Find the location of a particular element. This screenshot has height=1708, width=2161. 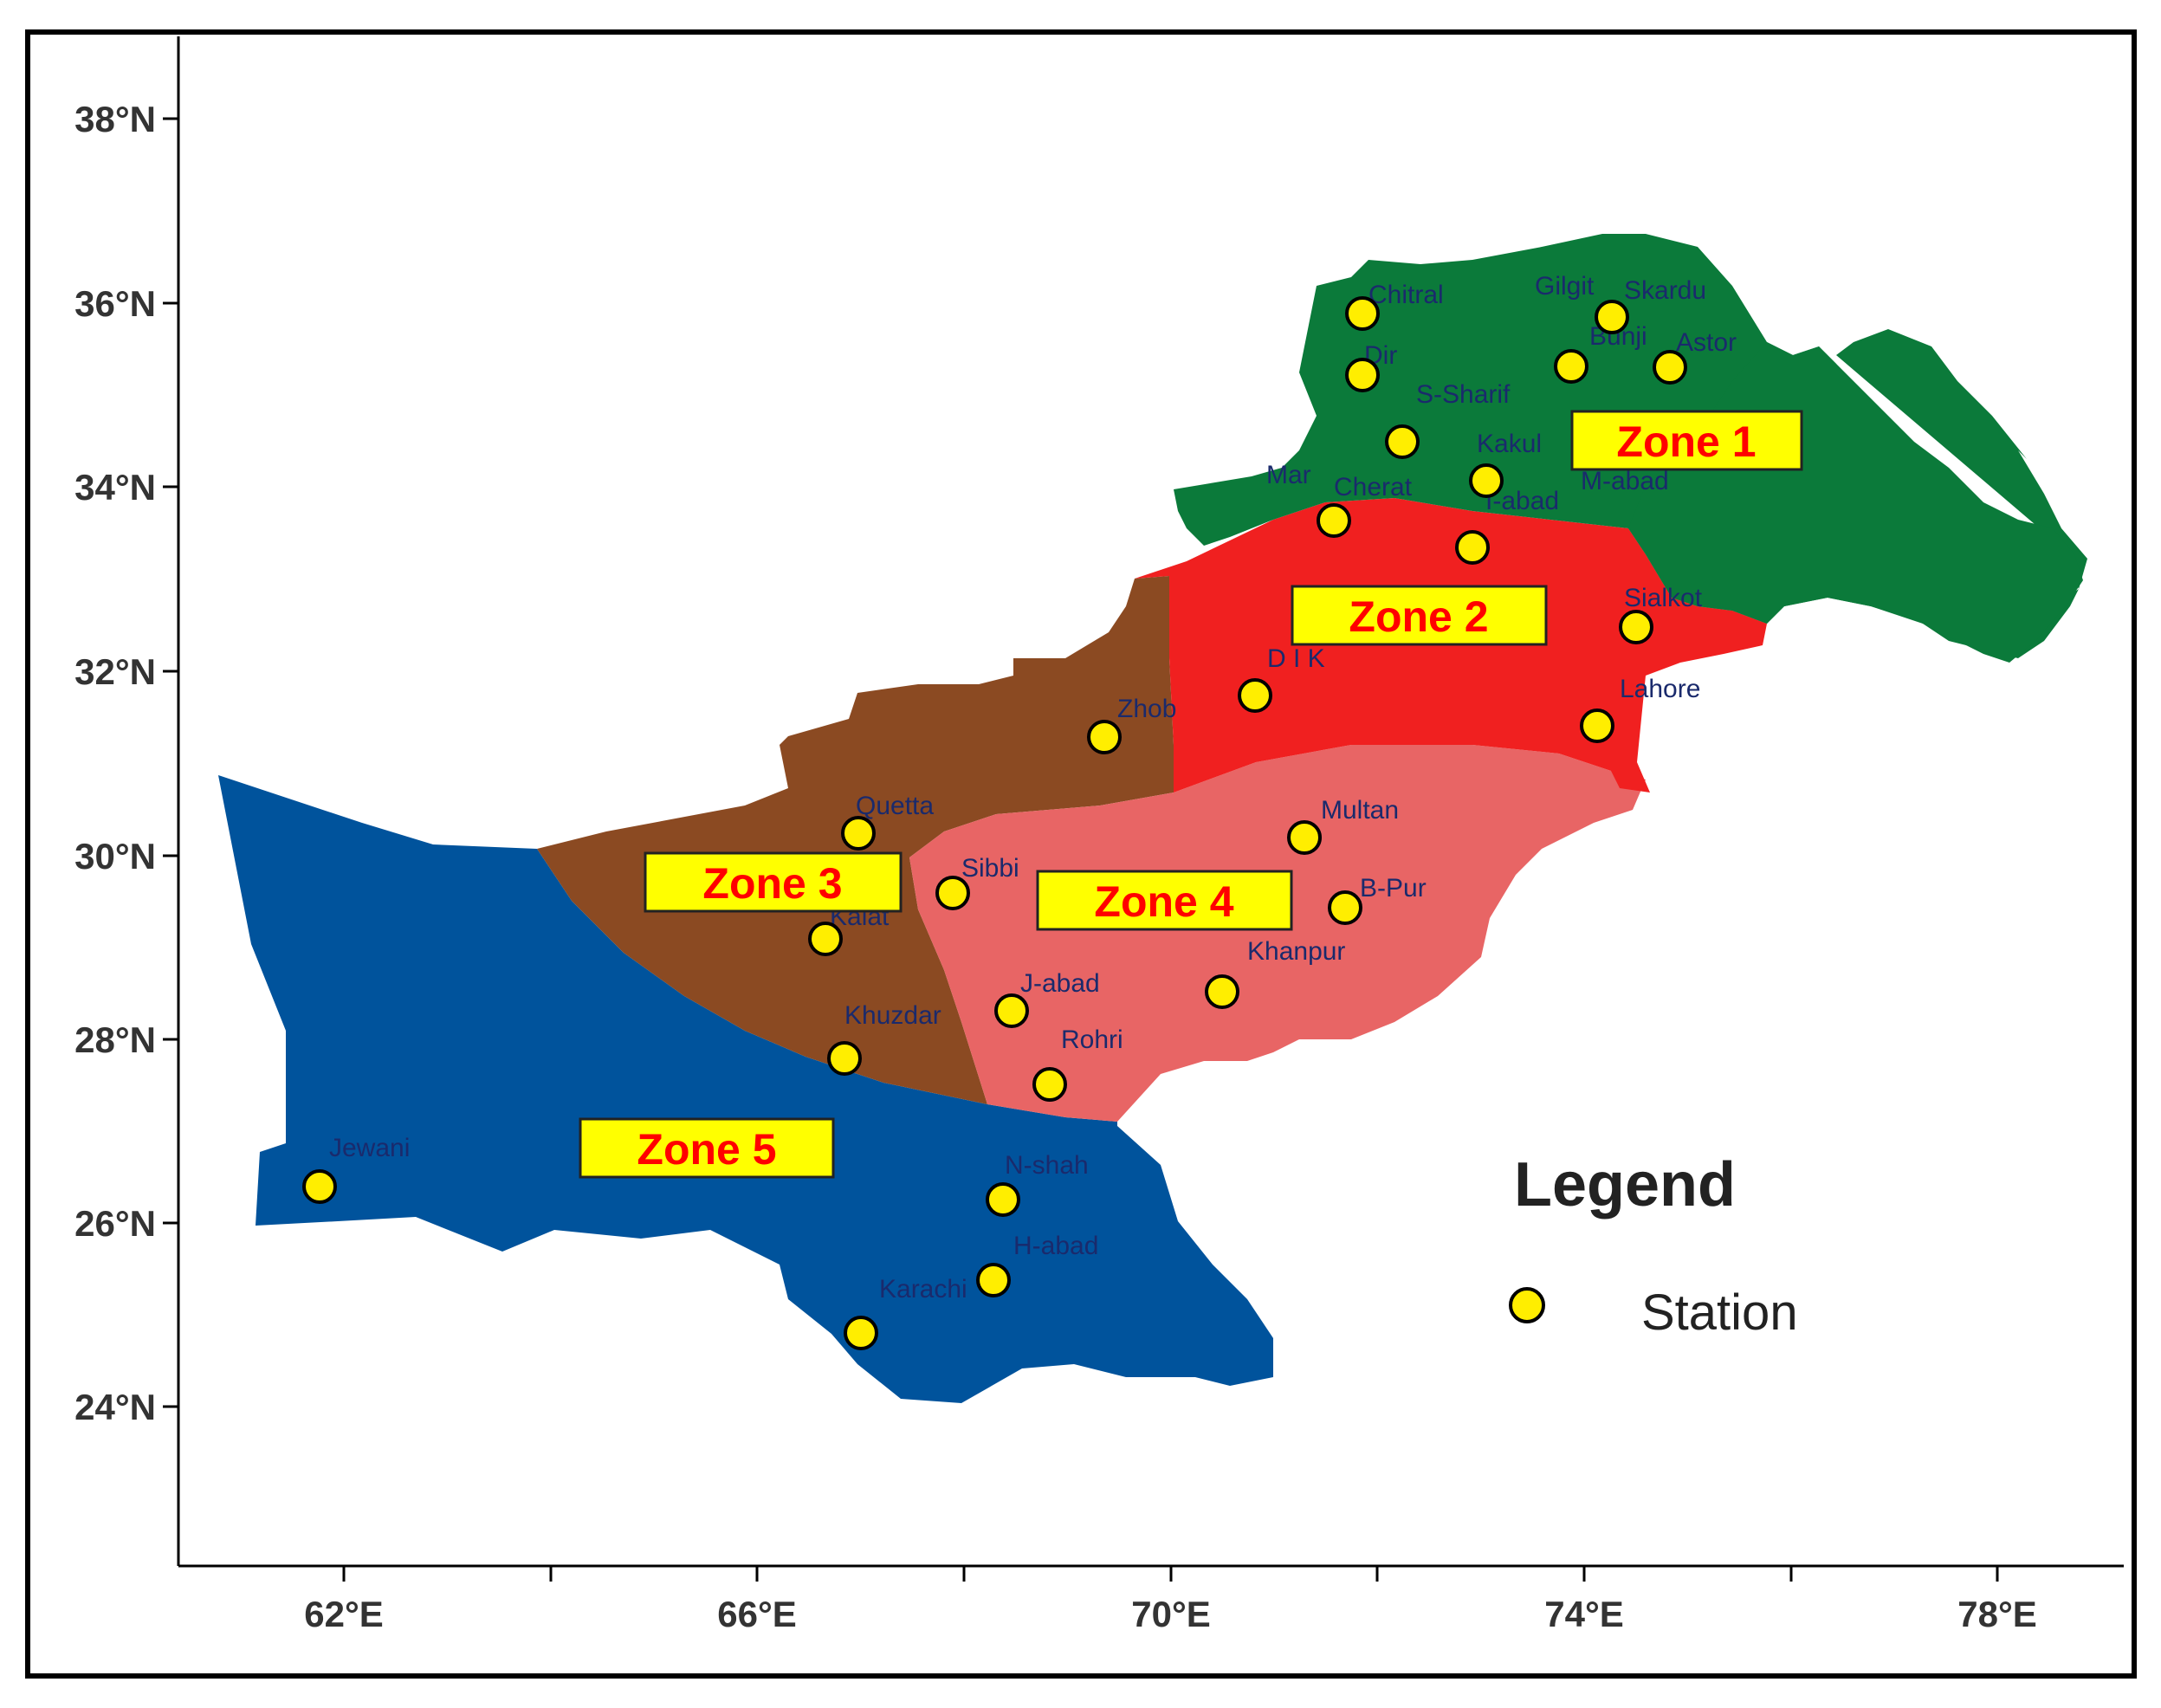

zone-3-label: Zone 3 is located at coordinates (772, 883).